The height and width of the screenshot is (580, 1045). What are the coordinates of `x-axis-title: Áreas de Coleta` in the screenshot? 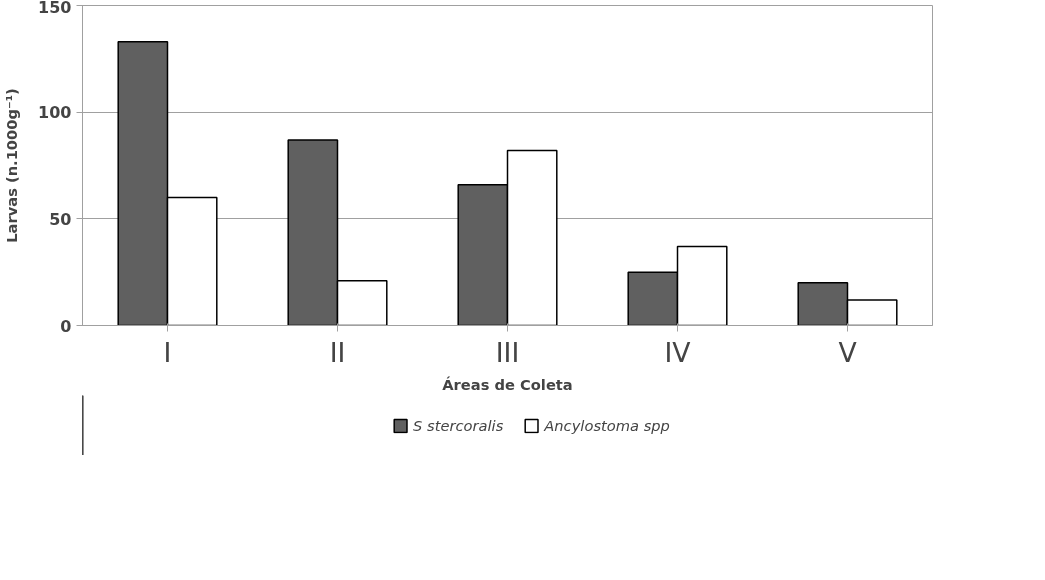 It's located at (507, 384).